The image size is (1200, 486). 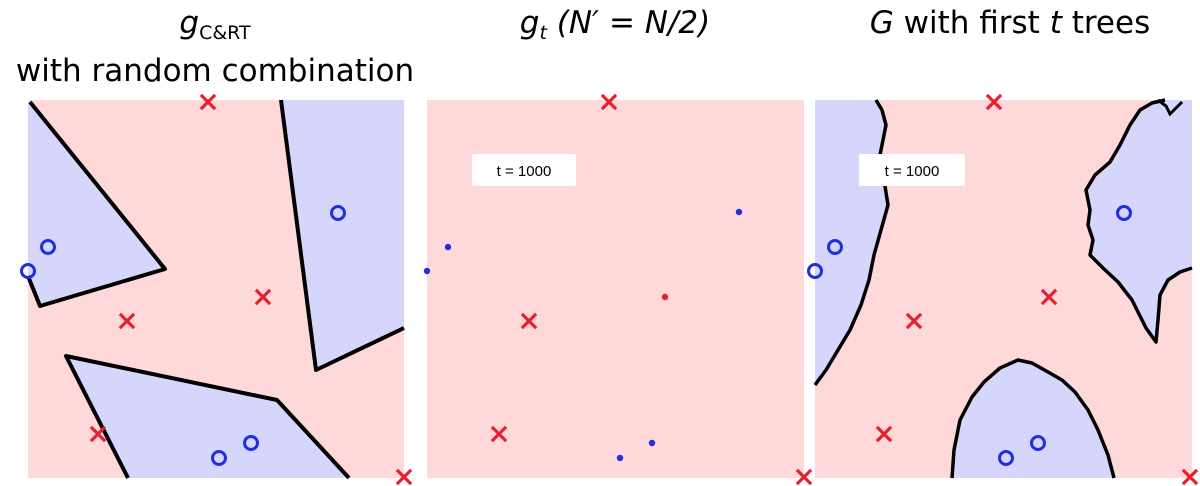 I want to click on panel-3-title: G with first t trees, so click(x=1010, y=23).